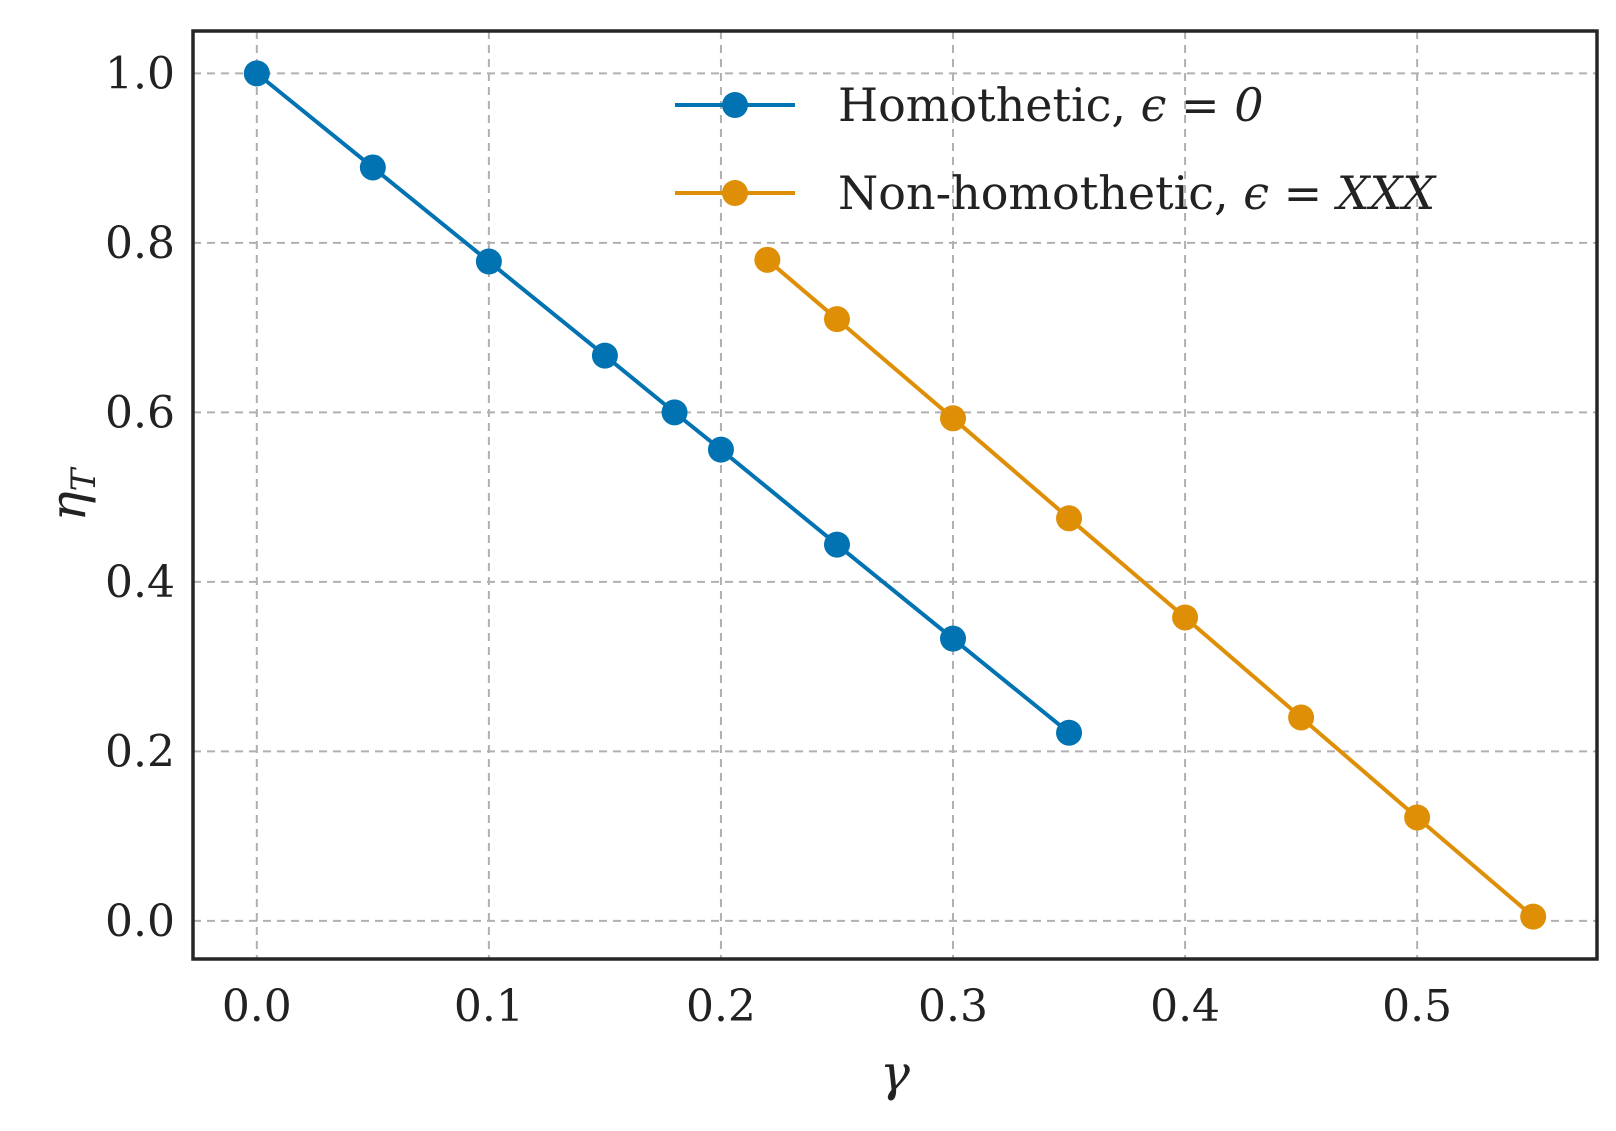 This screenshot has height=1131, width=1616. What do you see at coordinates (735, 193) in the screenshot?
I see `legend-marker-non-homothetic` at bounding box center [735, 193].